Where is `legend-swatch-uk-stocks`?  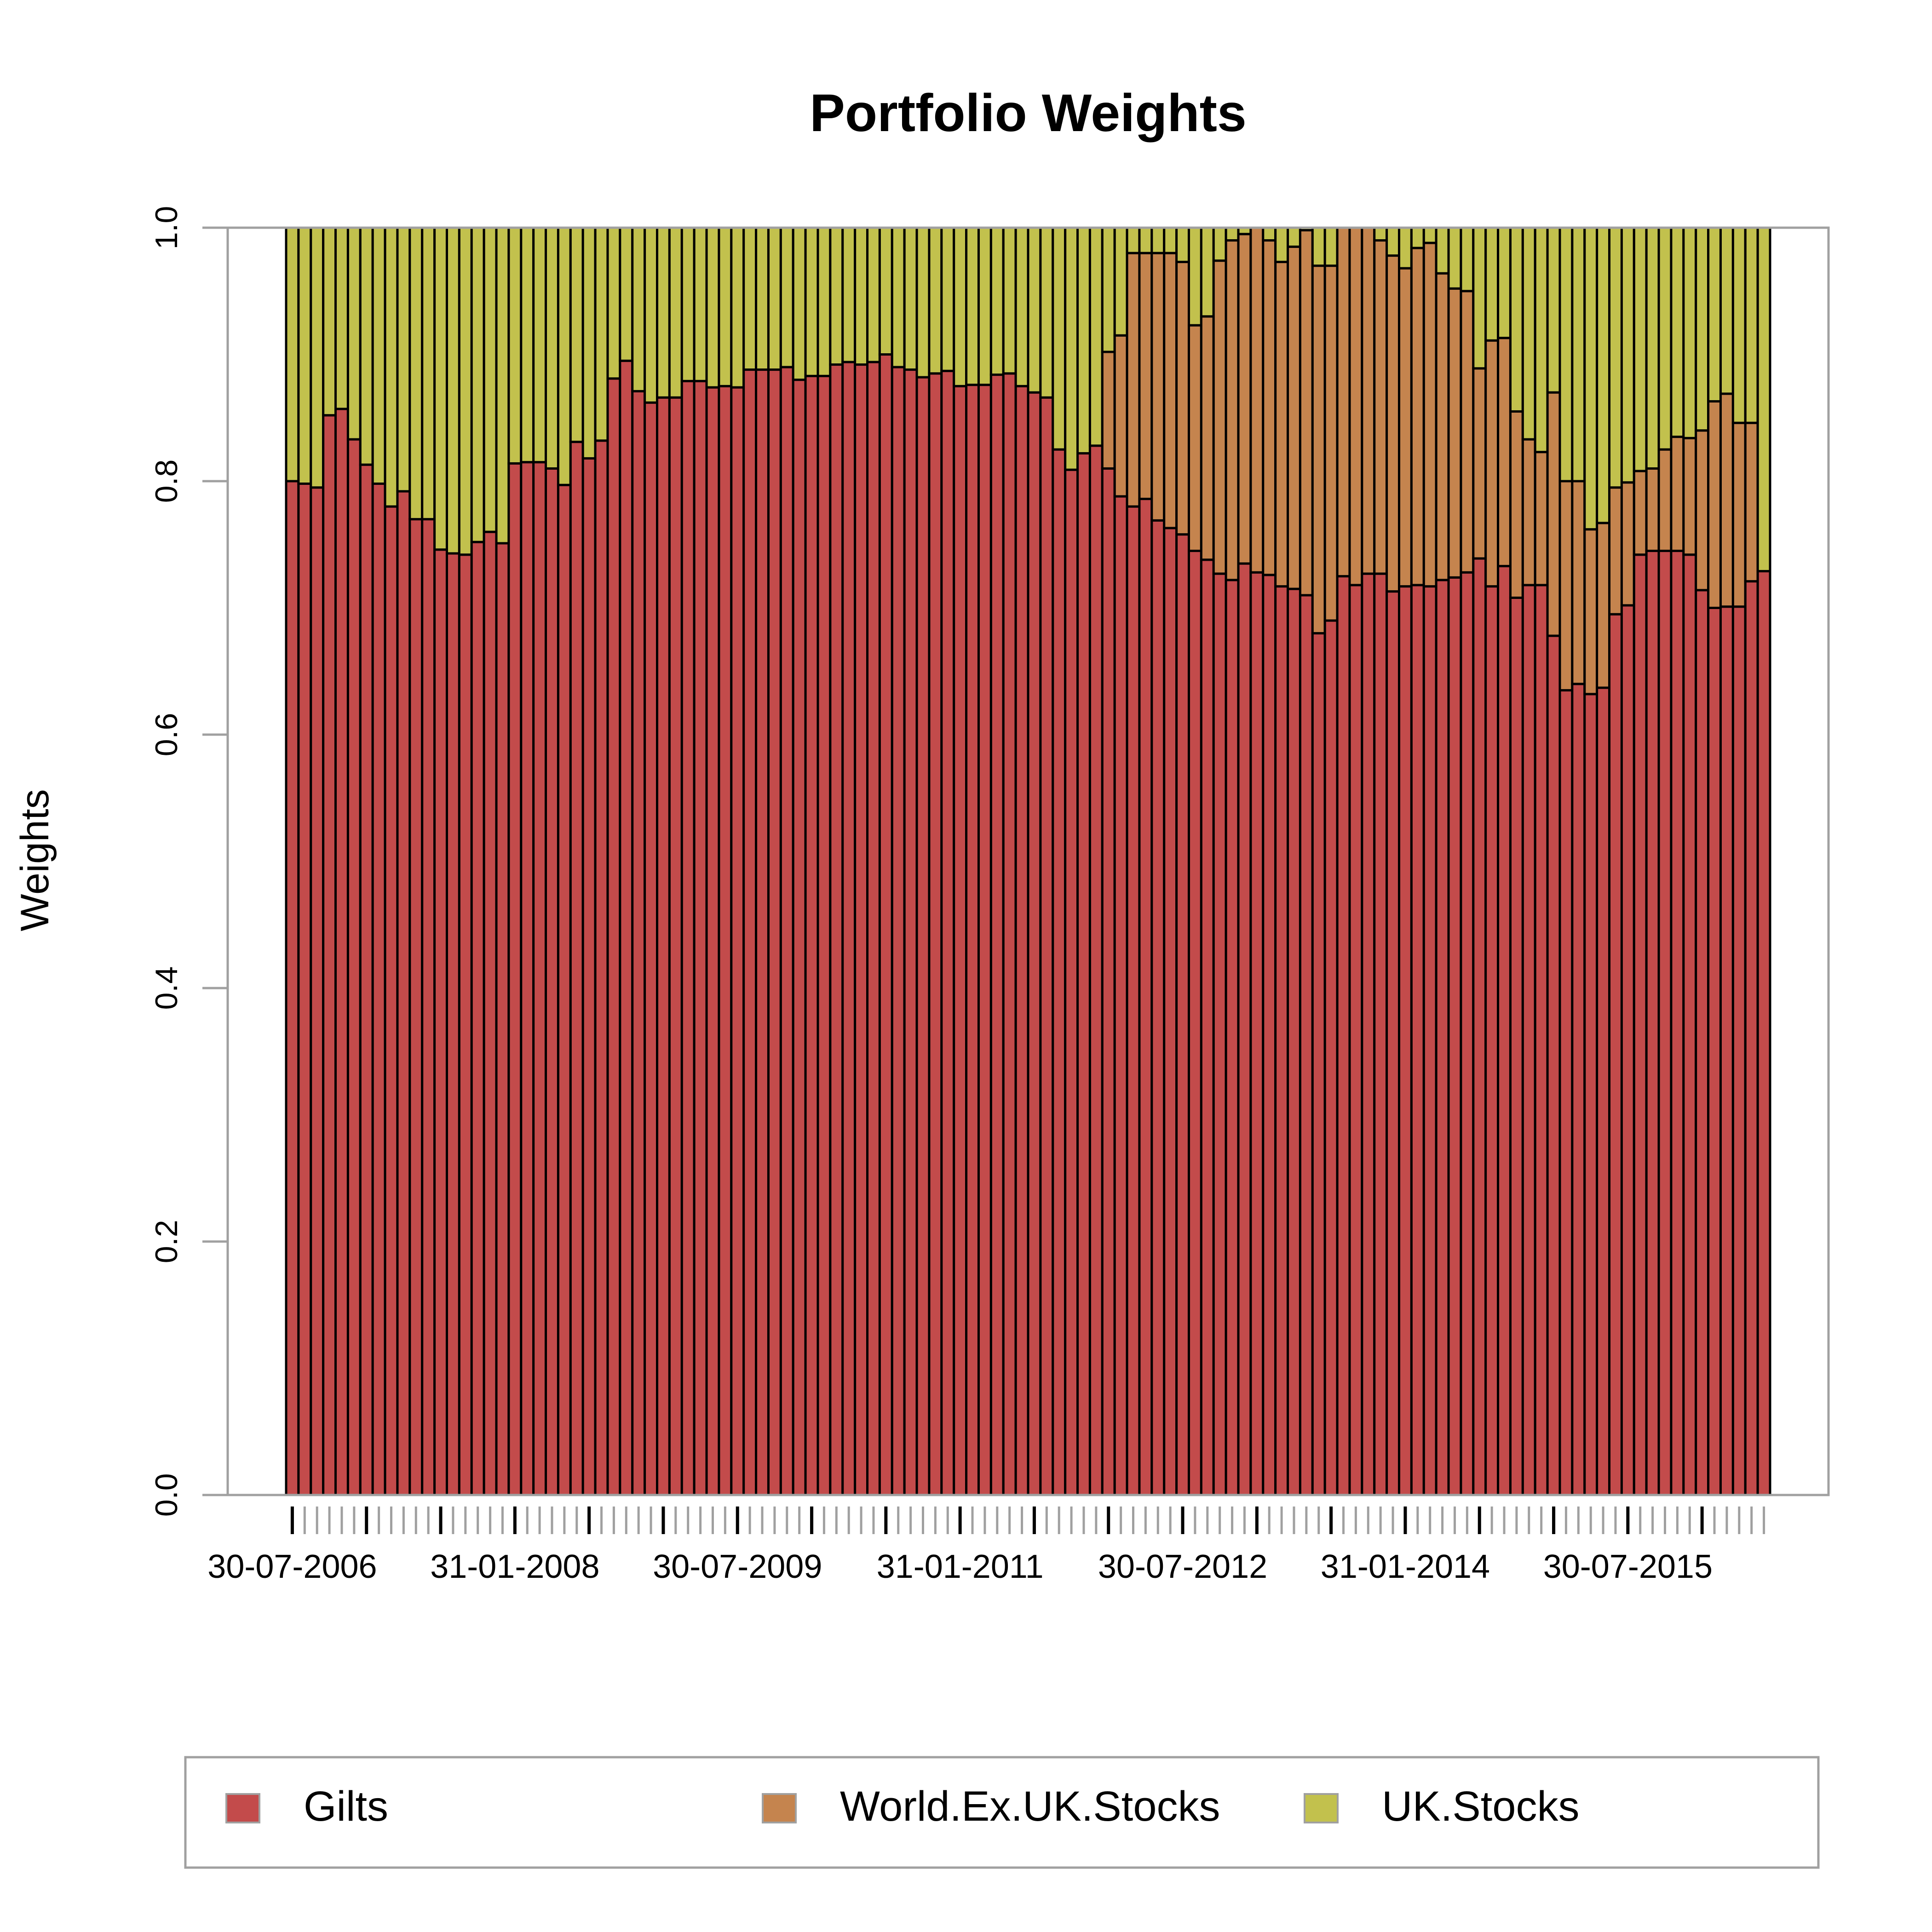 legend-swatch-uk-stocks is located at coordinates (1321, 1808).